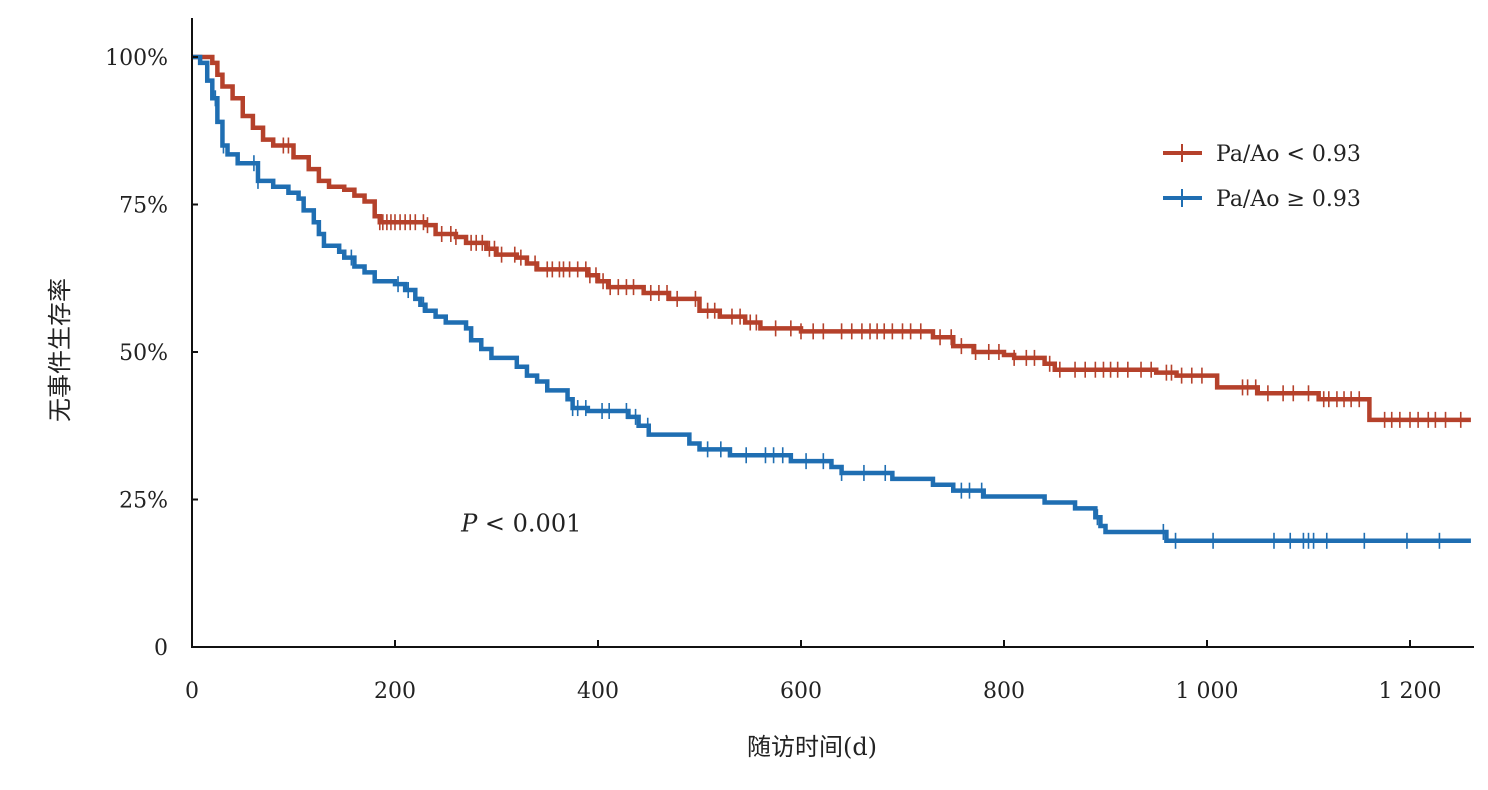  I want to click on legend-label-2: Pa/Ao ≥ 0.93, so click(1288, 199).